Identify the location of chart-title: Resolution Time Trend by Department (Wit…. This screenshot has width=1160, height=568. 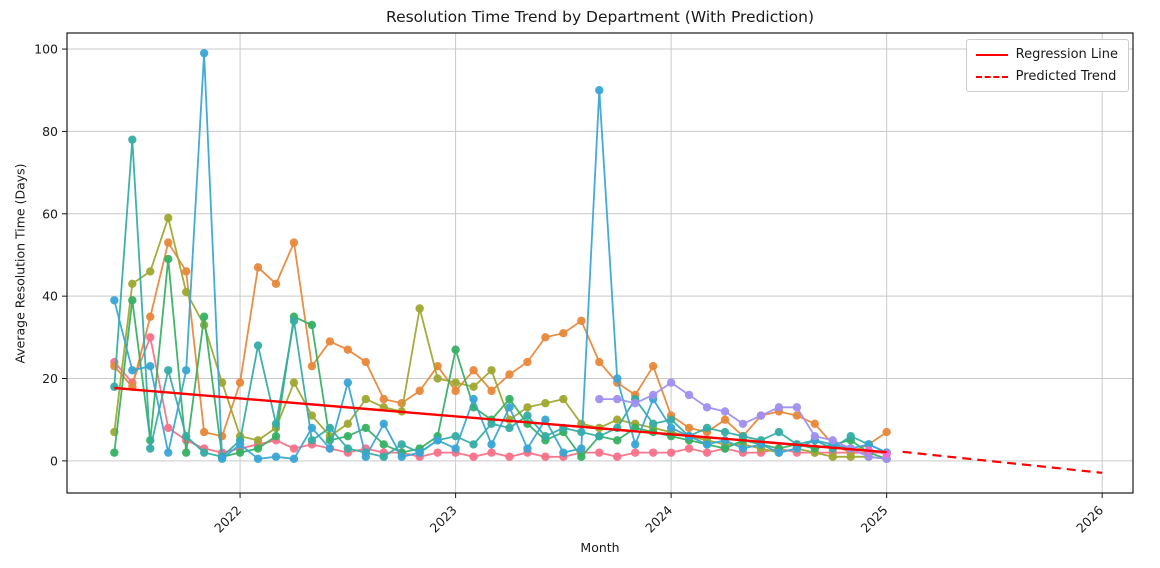
(600, 17).